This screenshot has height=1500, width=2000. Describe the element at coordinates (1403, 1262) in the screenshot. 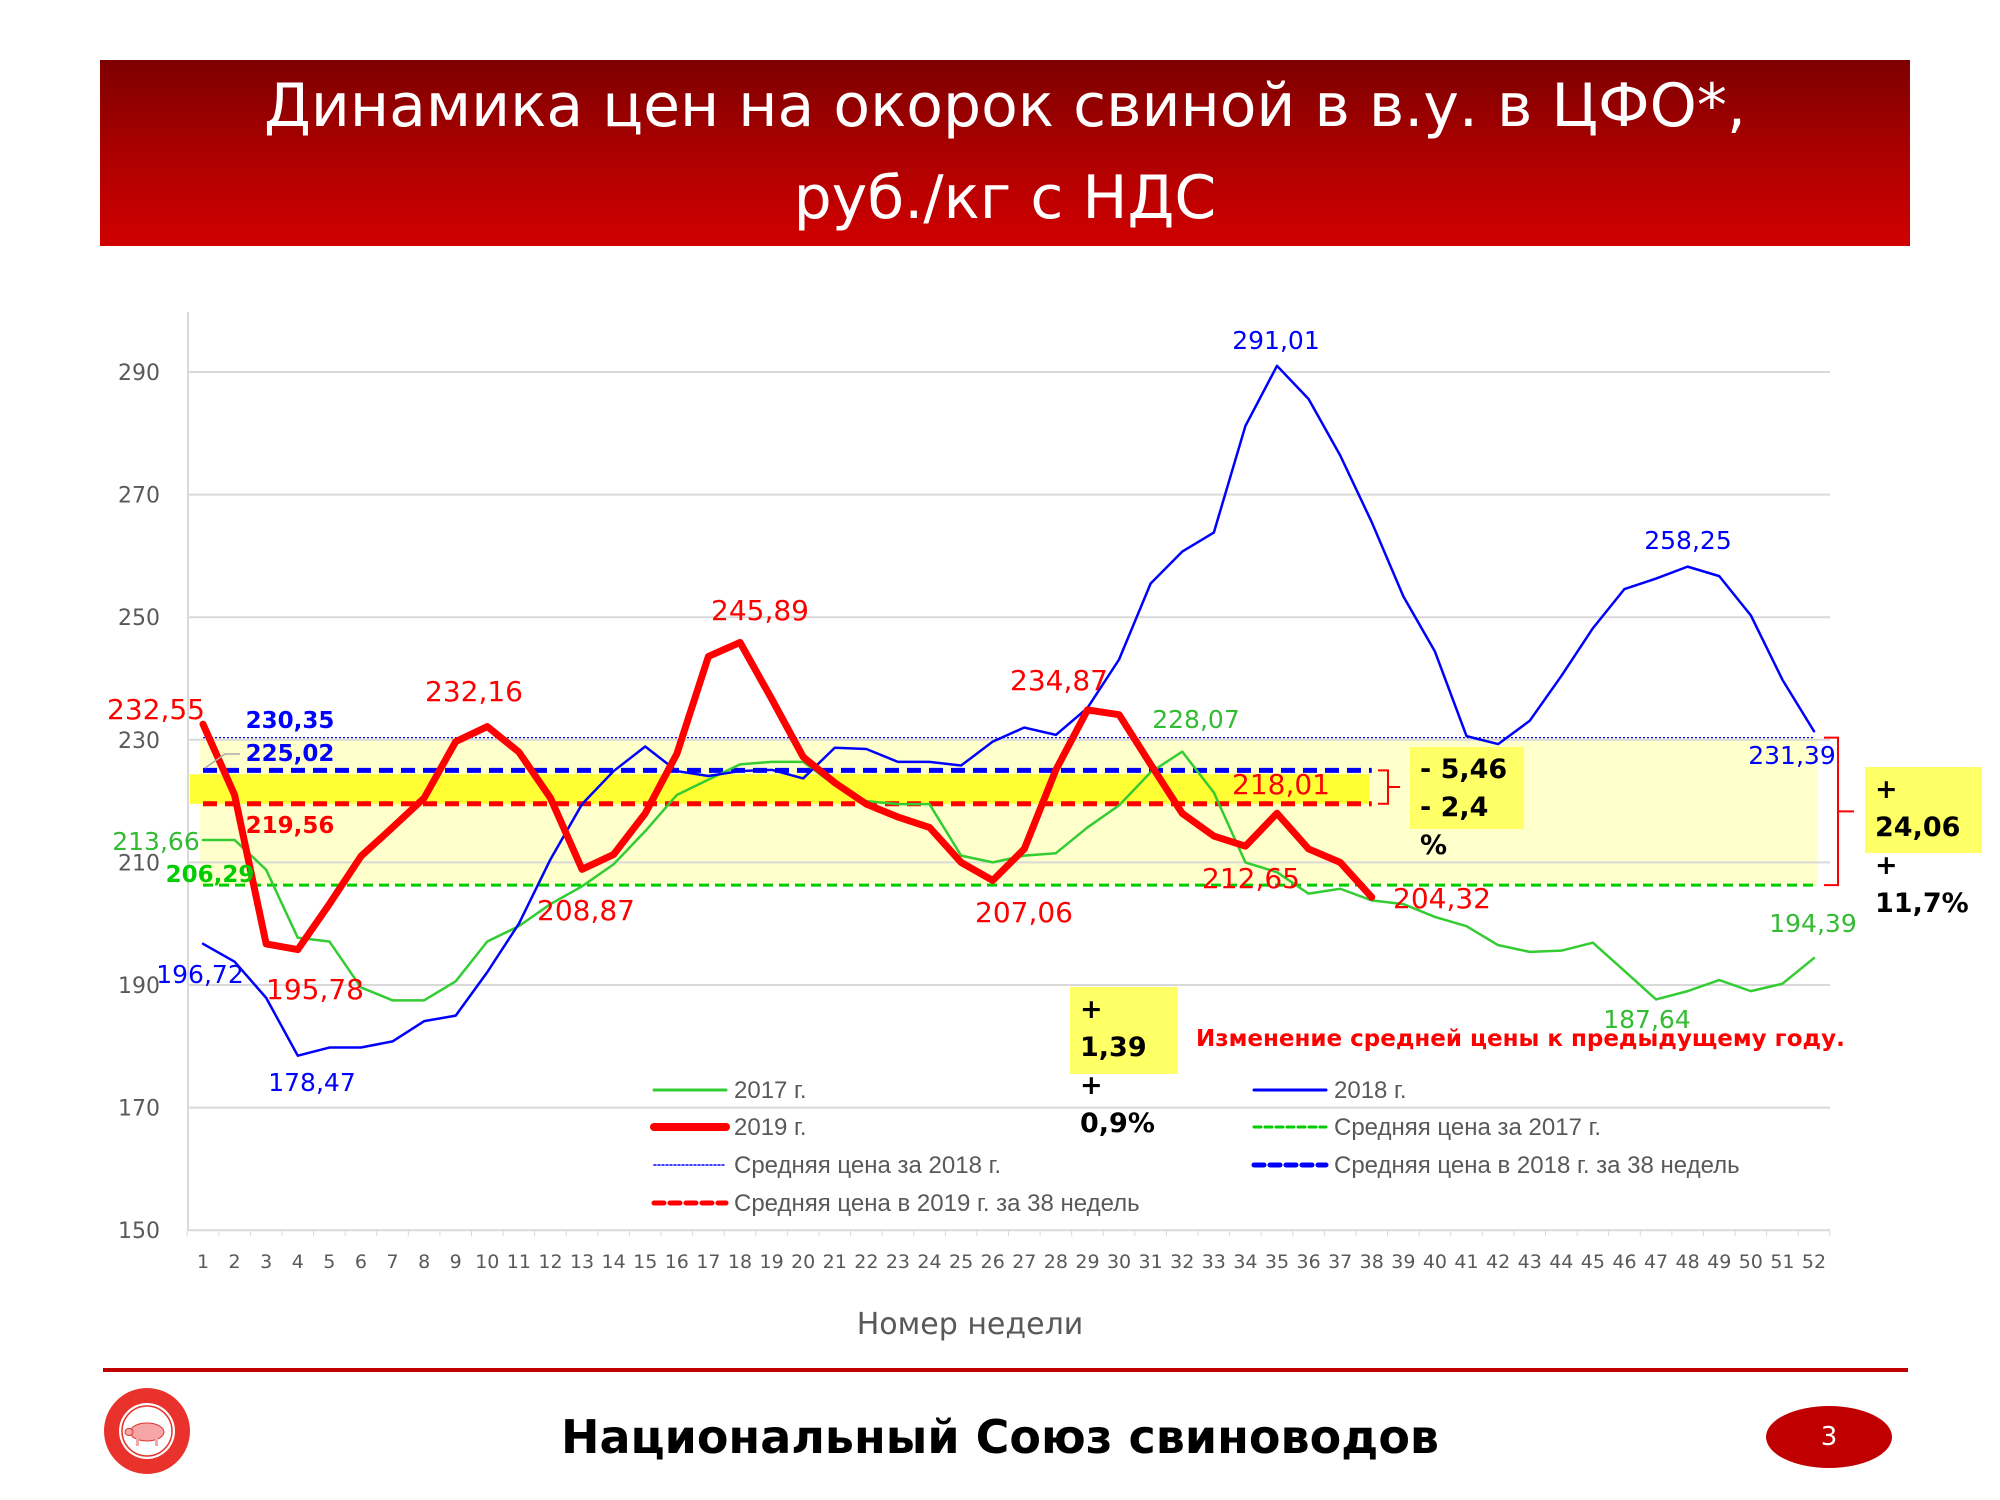

I see `x-tick-label: 39` at that location.